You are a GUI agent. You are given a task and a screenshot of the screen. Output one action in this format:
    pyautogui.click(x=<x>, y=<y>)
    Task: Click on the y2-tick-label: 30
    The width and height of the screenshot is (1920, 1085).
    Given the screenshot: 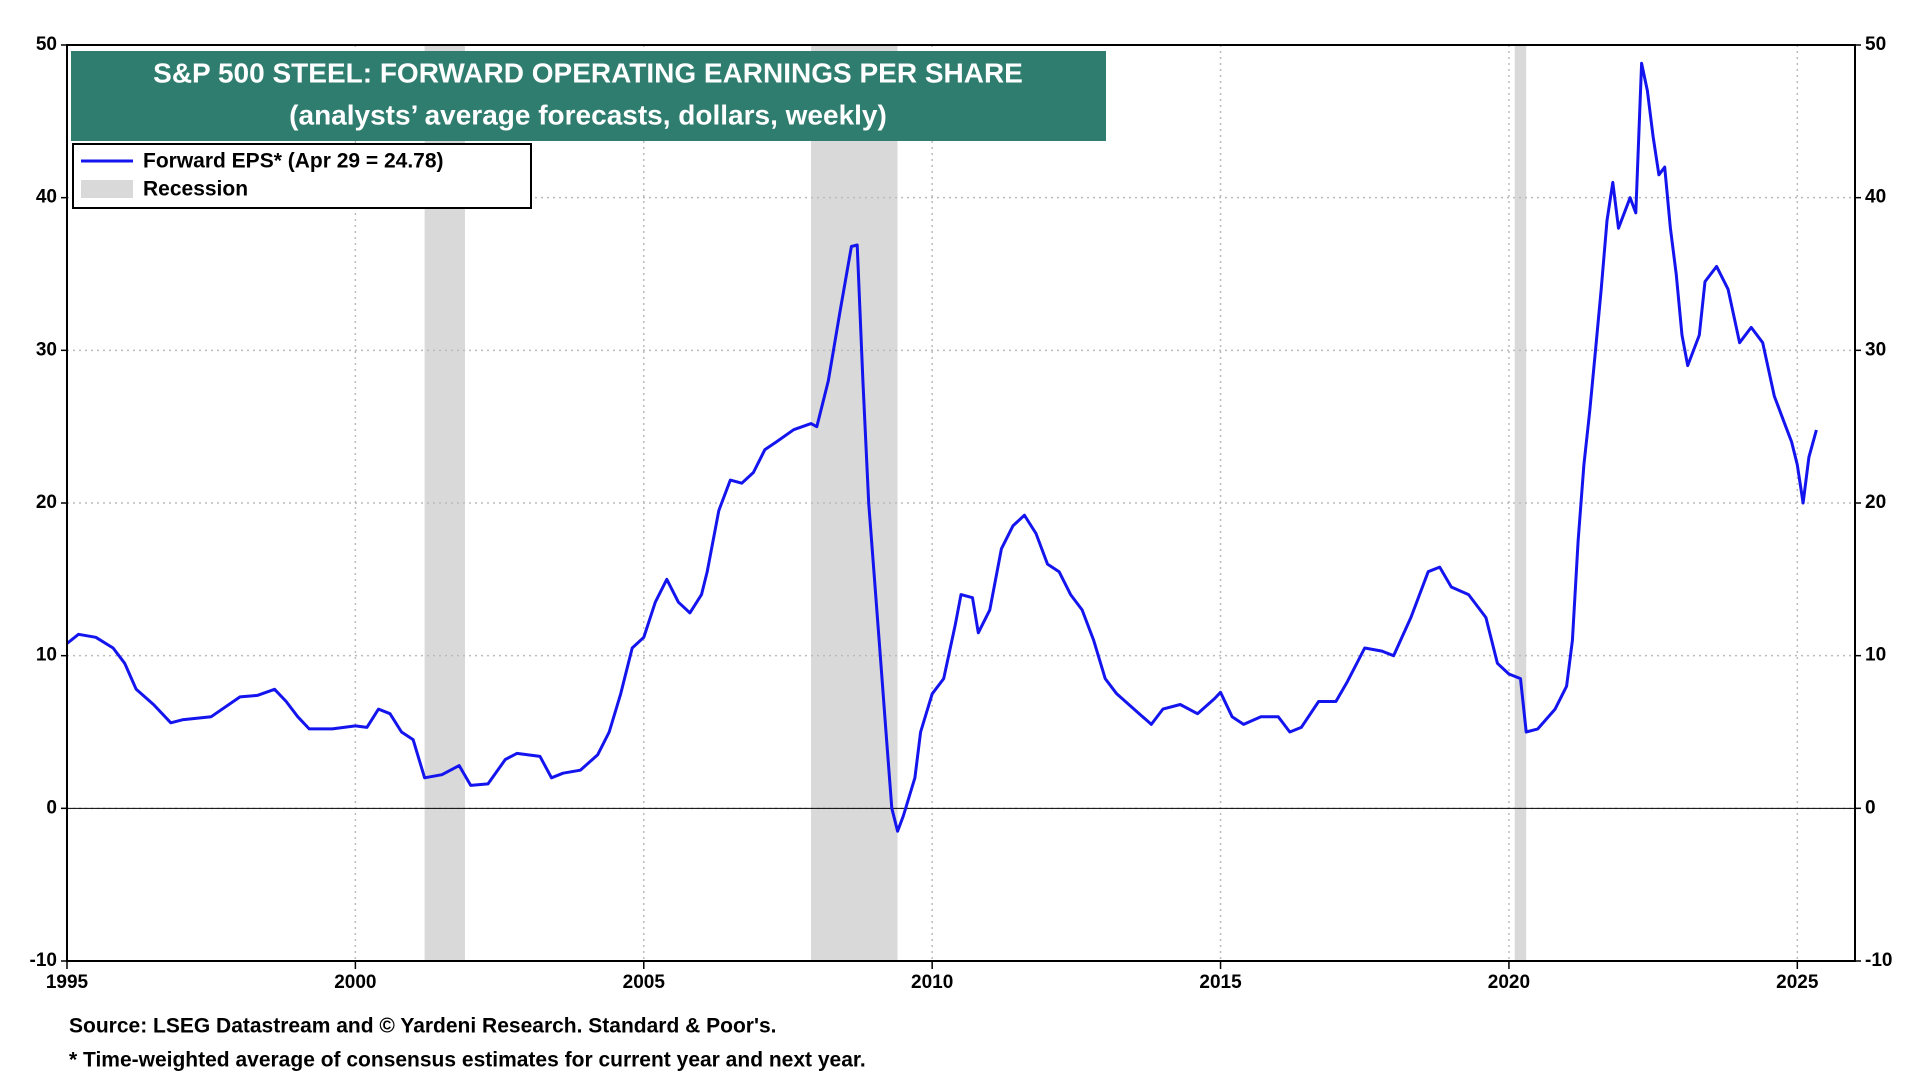 What is the action you would take?
    pyautogui.click(x=1875, y=349)
    